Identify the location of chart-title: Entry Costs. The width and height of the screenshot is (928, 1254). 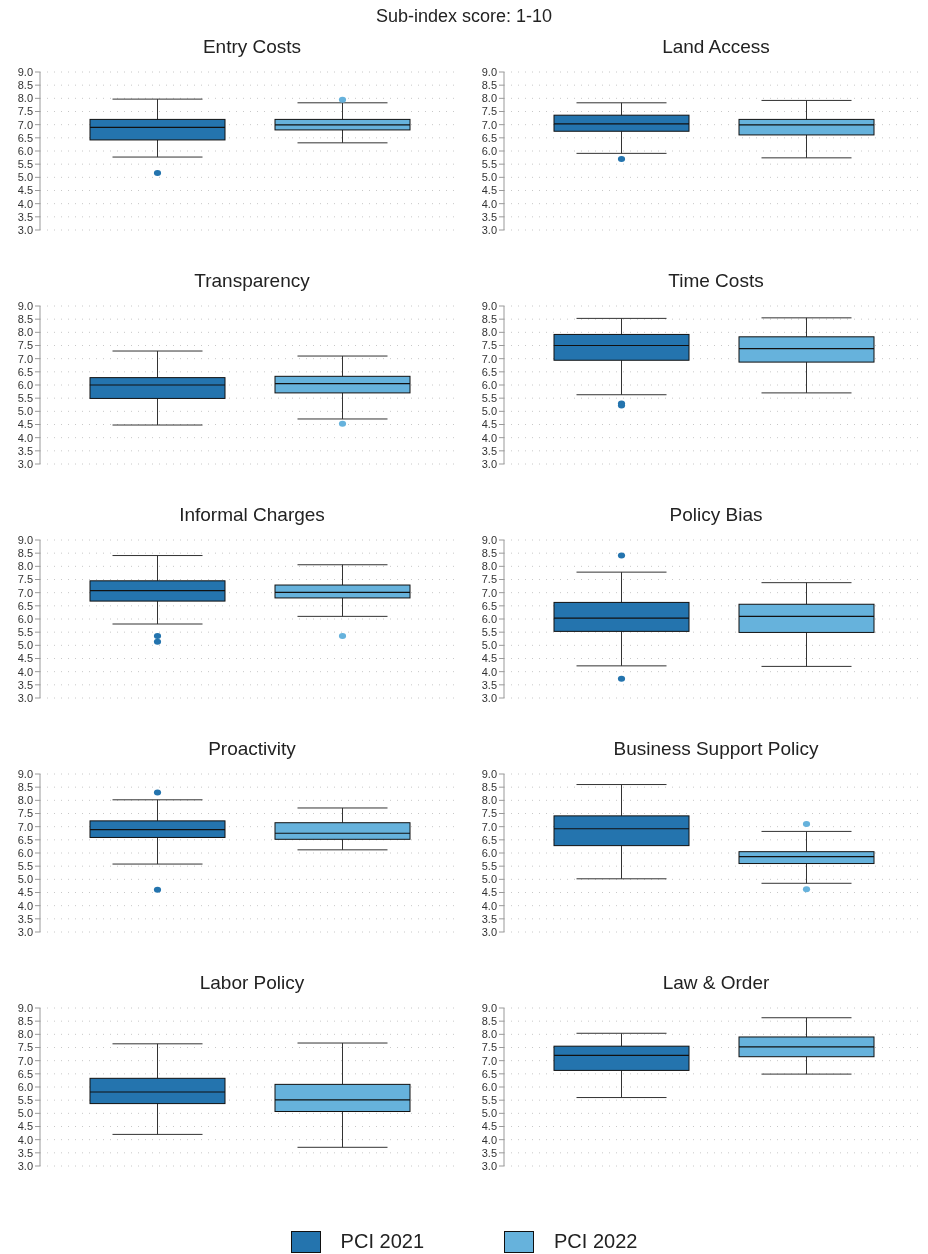
(252, 47).